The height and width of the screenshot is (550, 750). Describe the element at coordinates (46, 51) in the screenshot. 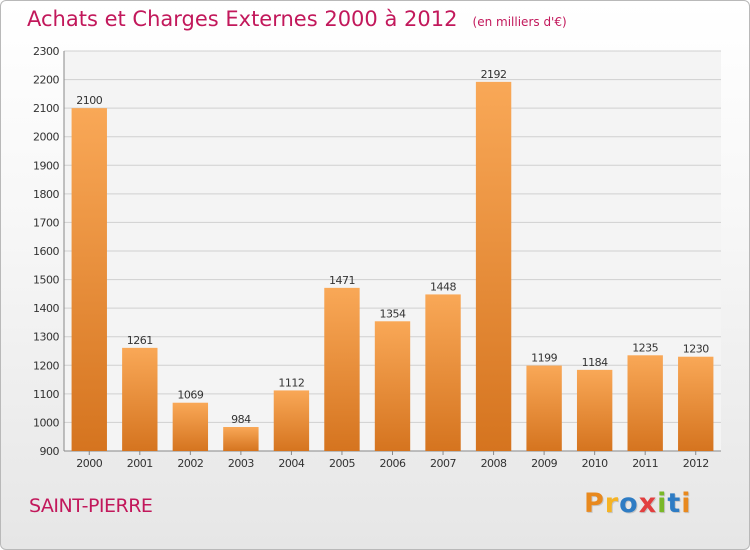

I see `y-tick-label: 2300` at that location.